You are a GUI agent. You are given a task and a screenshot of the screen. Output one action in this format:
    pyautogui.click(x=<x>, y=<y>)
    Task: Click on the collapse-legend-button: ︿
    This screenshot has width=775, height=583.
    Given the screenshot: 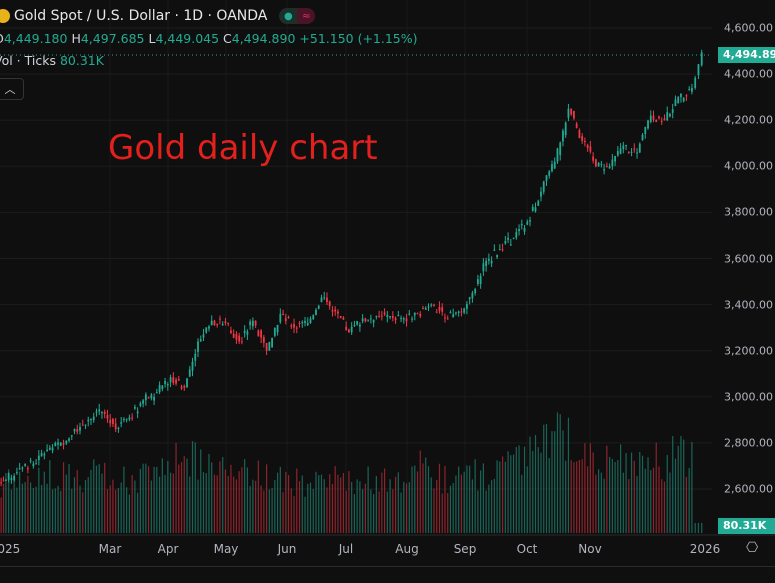 What is the action you would take?
    pyautogui.click(x=12, y=89)
    